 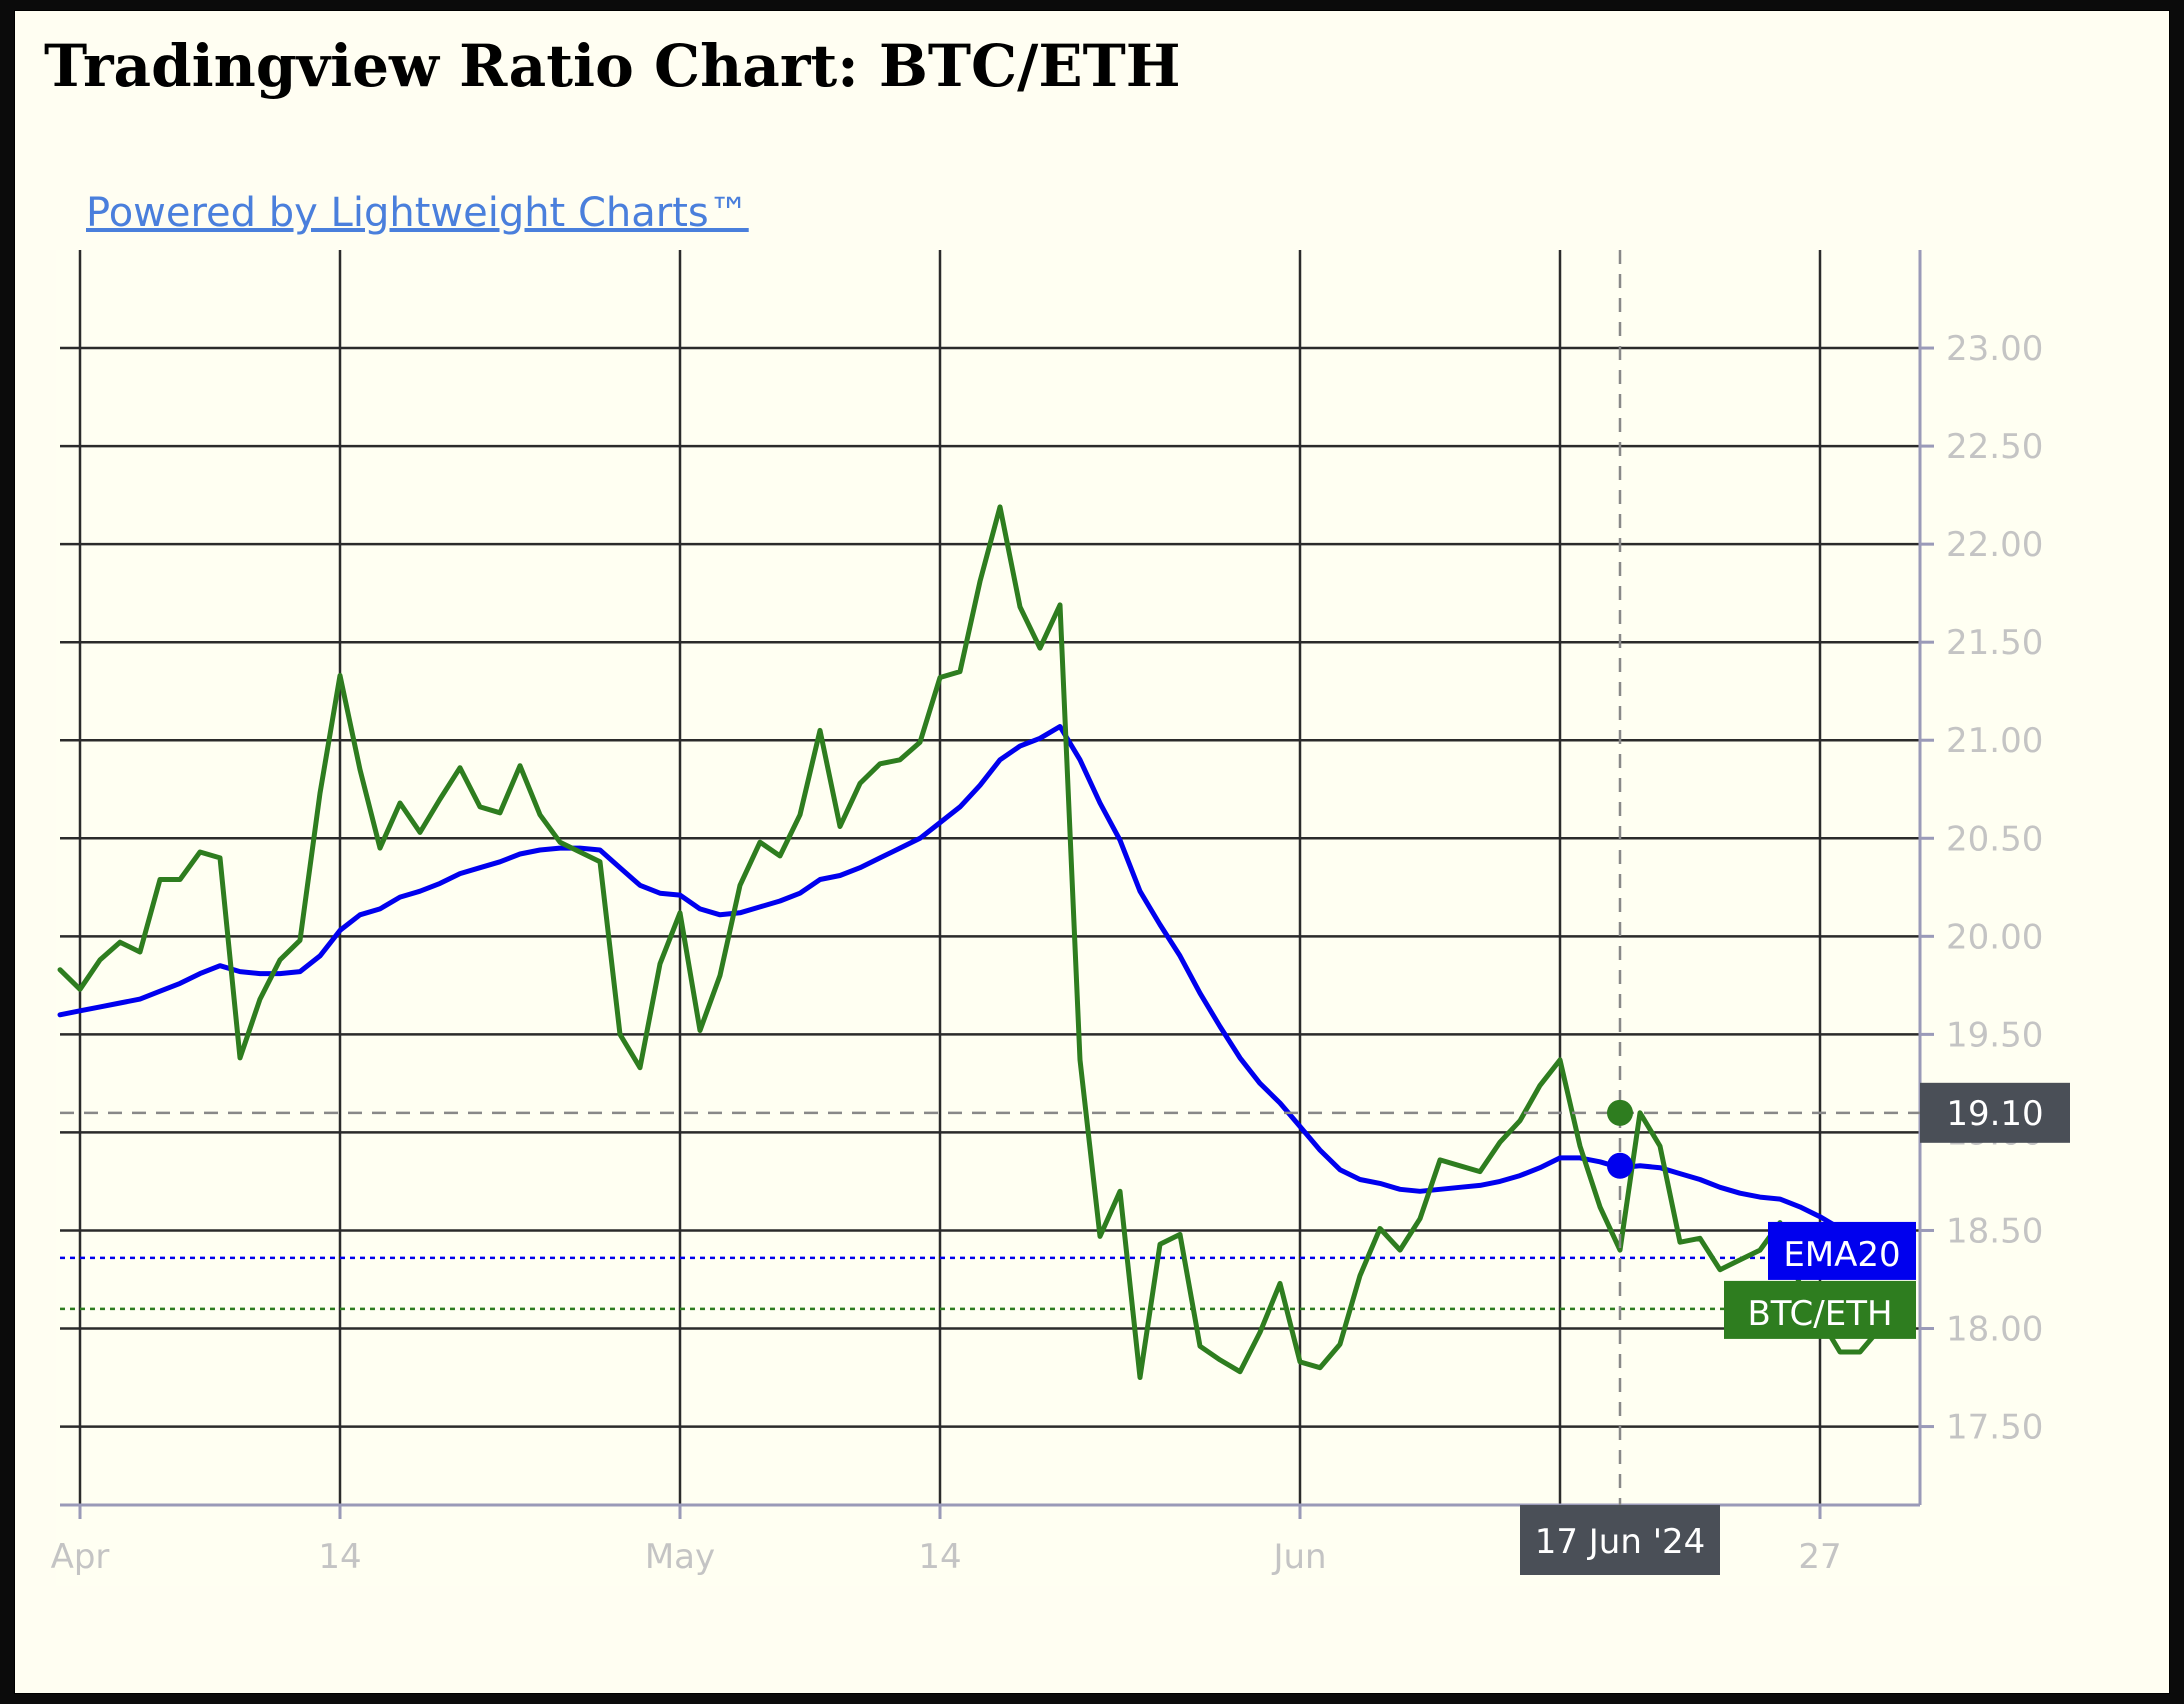 I want to click on btc-eth-label: BTC/ETH, so click(x=1819, y=1314).